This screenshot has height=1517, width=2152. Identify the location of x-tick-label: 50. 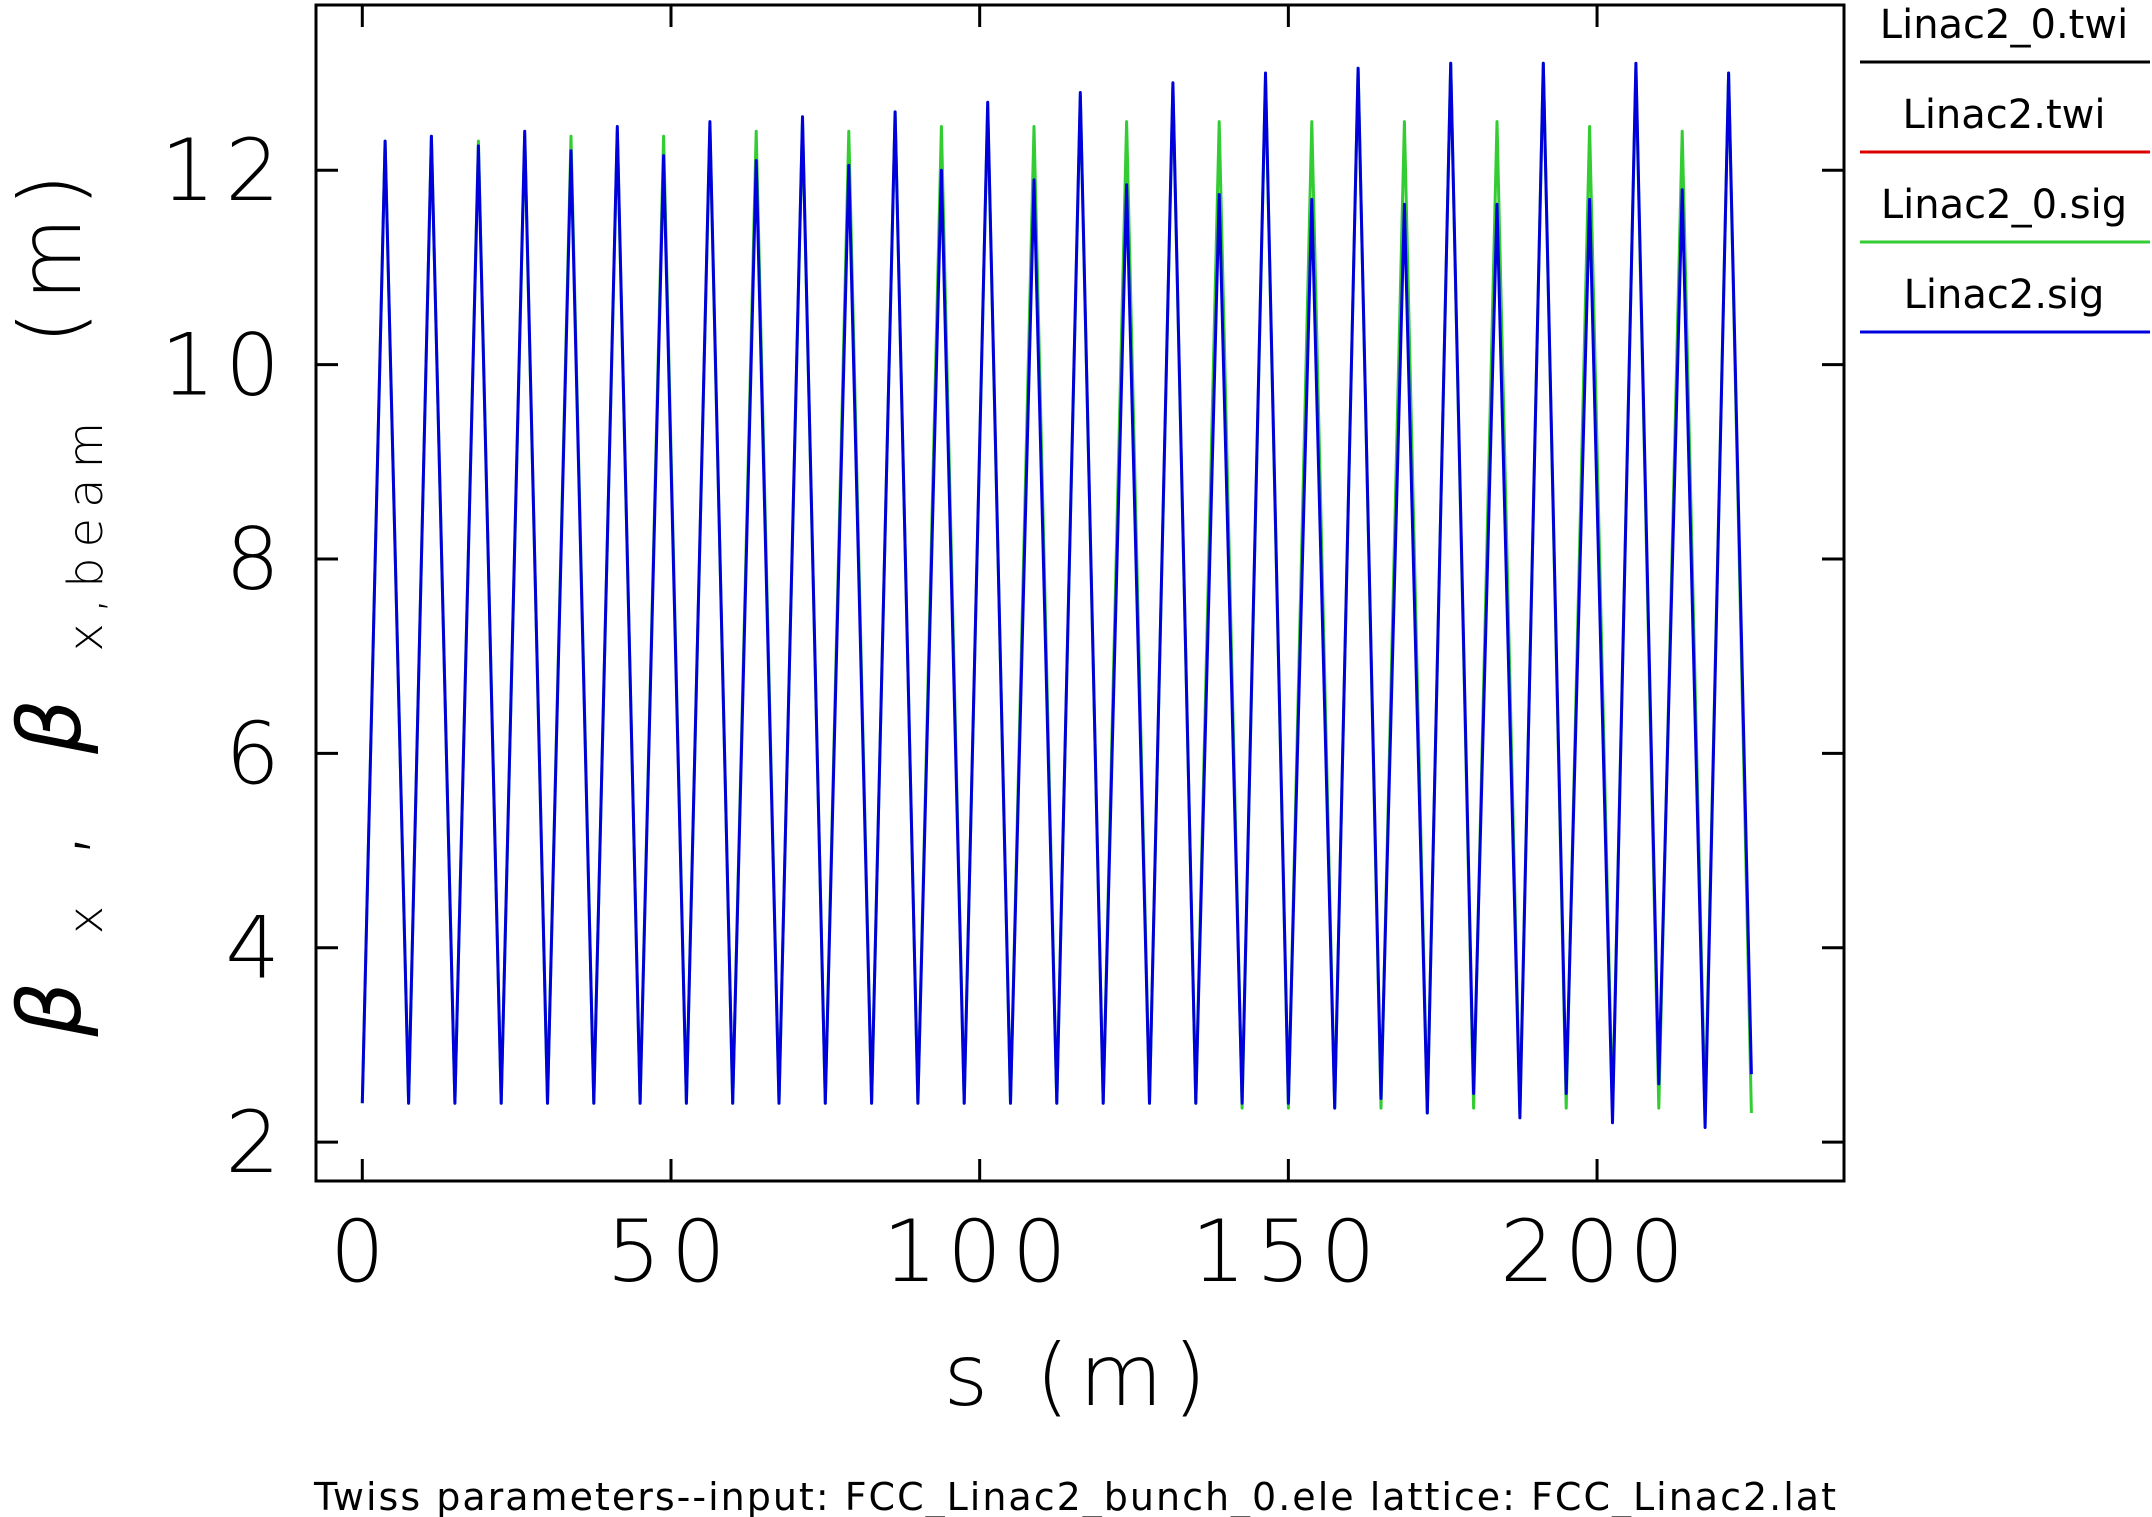
(670, 1252).